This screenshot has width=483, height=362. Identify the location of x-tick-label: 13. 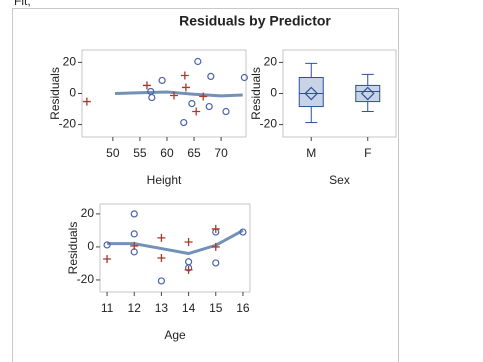
(162, 308).